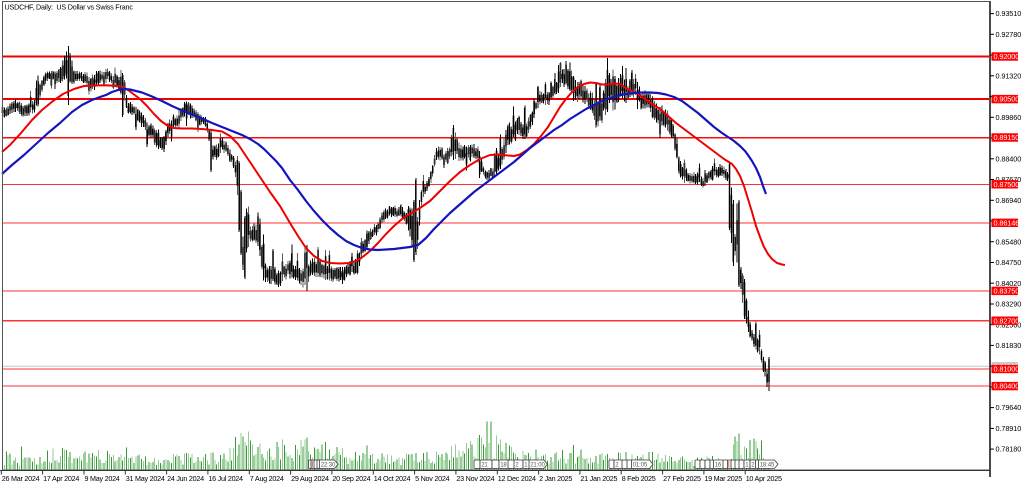  I want to click on svg-text: 0.92000, so click(1007, 56).